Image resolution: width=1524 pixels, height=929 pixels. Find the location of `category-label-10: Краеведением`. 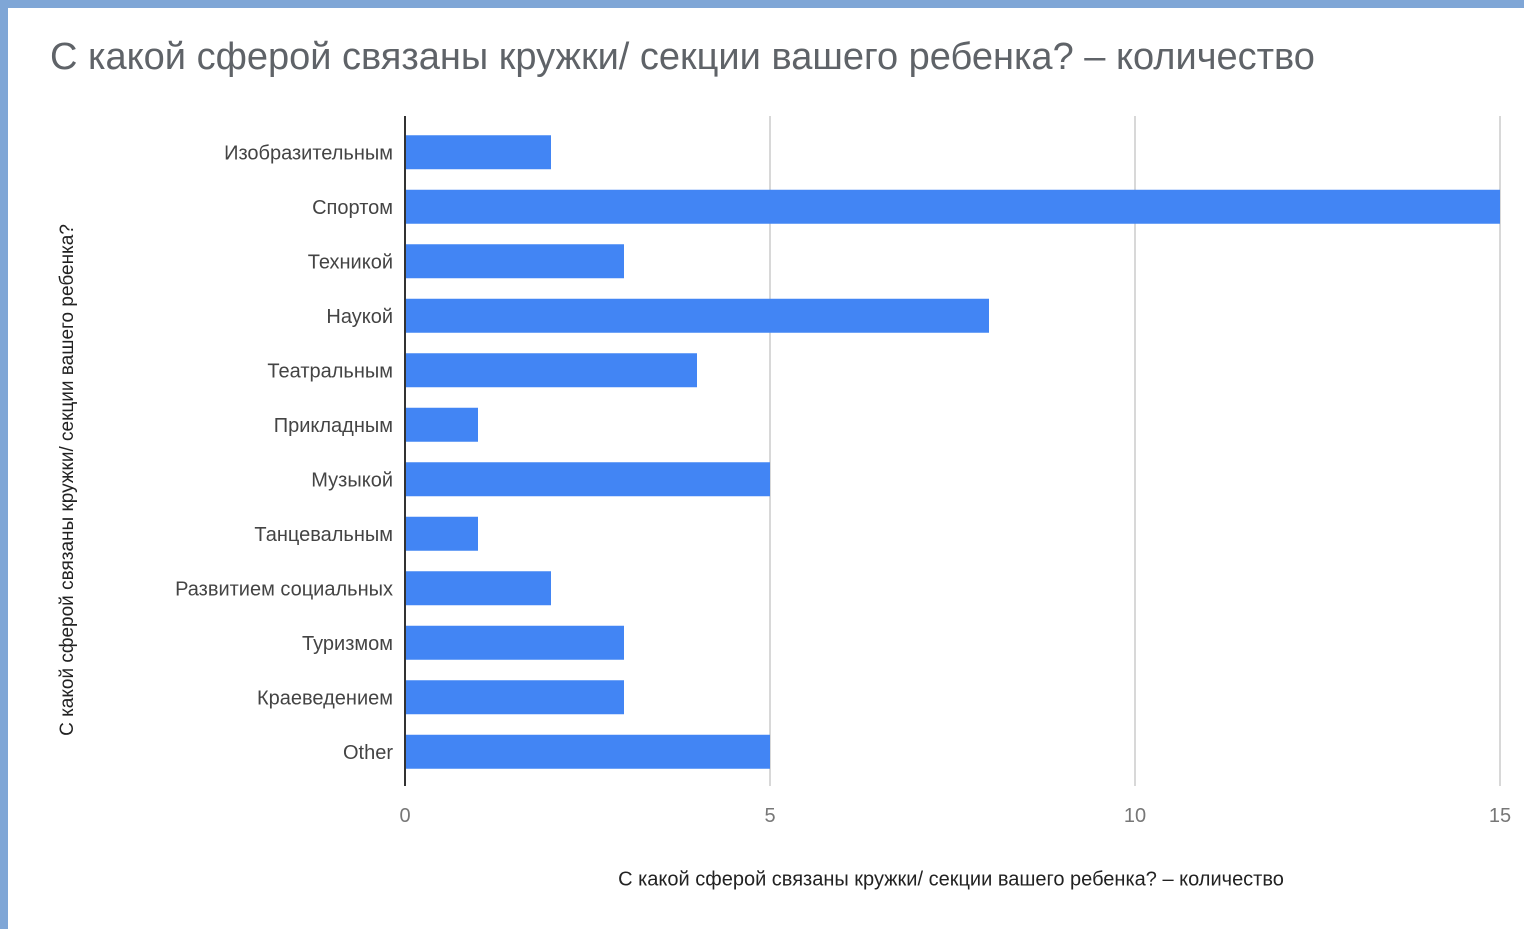

category-label-10: Краеведением is located at coordinates (325, 698).